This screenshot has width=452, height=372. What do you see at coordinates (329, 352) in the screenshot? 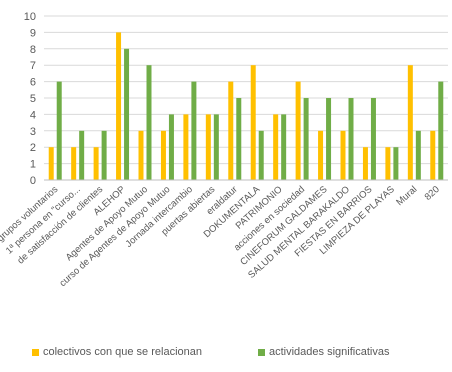
I see `legend-label-series-2: actividades significativas` at bounding box center [329, 352].